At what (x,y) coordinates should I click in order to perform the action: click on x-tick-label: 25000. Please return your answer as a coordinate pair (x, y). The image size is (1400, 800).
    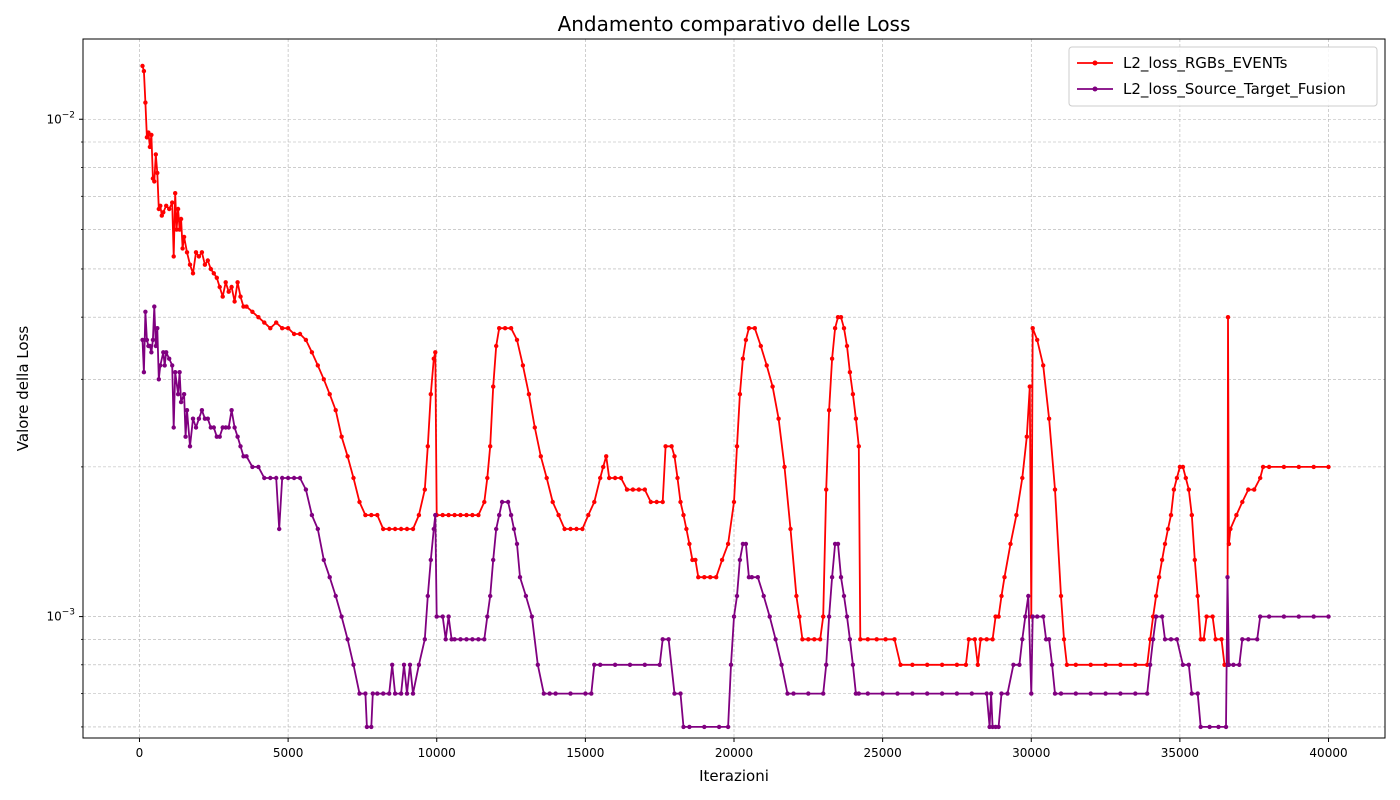
    Looking at the image, I should click on (883, 753).